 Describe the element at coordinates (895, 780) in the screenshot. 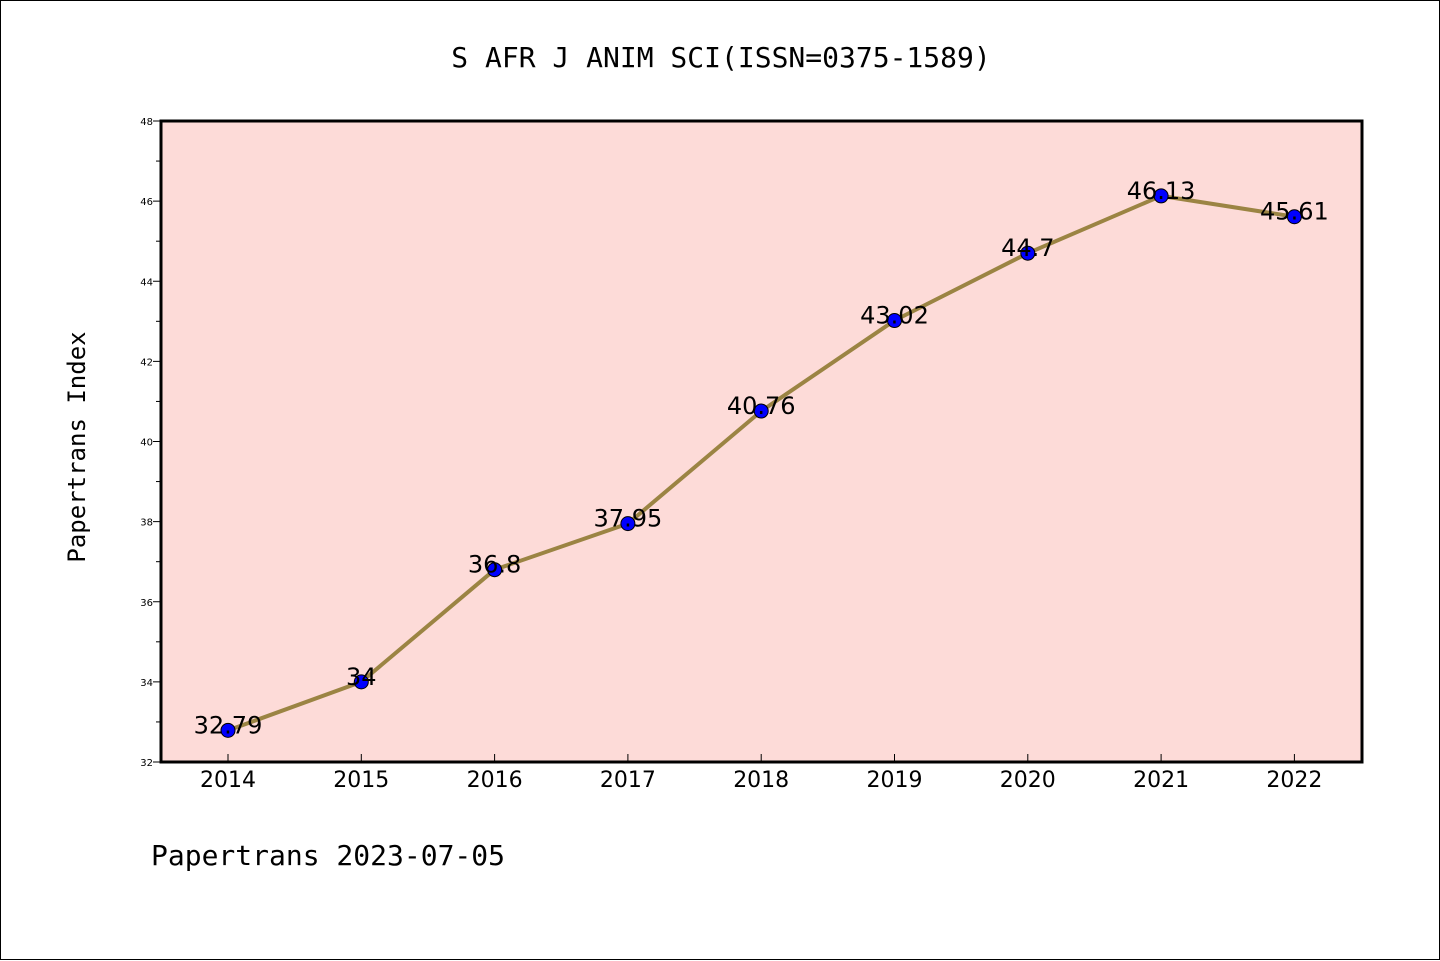

I see `x-tick-label: 2019` at that location.